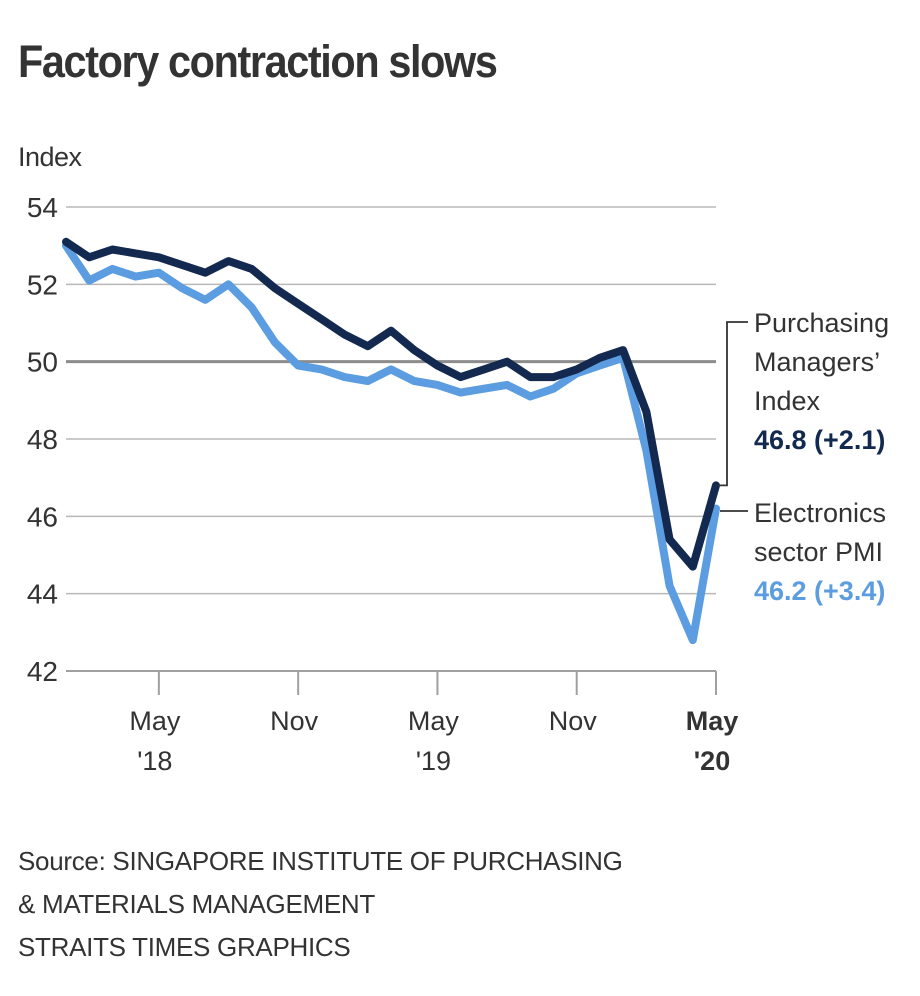 The image size is (920, 996). What do you see at coordinates (402, 723) in the screenshot?
I see `x-axis: May '18 Nov May '19 Nov May '20` at bounding box center [402, 723].